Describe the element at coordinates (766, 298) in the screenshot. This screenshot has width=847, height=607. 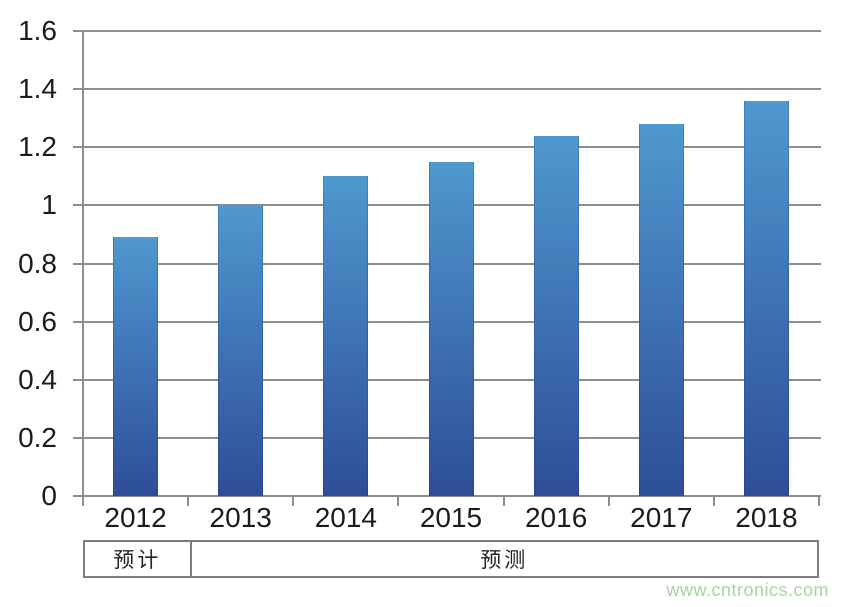
I see `bar-2018` at that location.